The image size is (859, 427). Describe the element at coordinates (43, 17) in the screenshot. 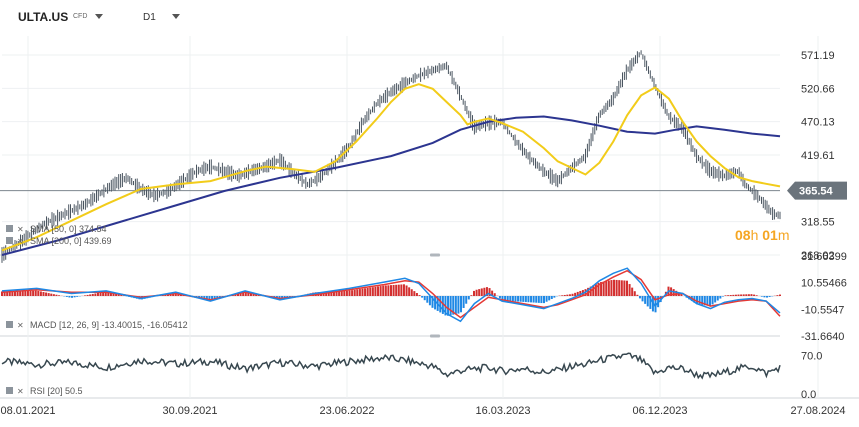

I see `symbol-label: ULTA.US` at that location.